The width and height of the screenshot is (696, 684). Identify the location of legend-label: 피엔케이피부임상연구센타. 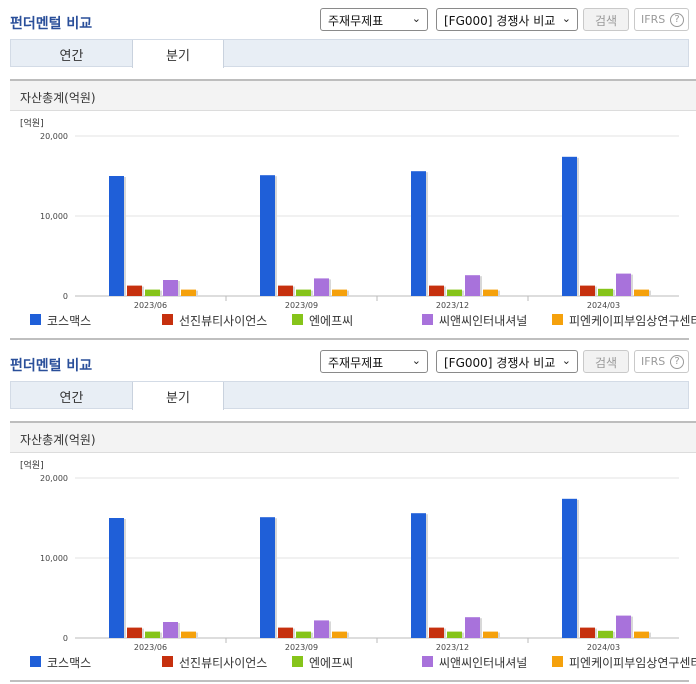
(632, 321).